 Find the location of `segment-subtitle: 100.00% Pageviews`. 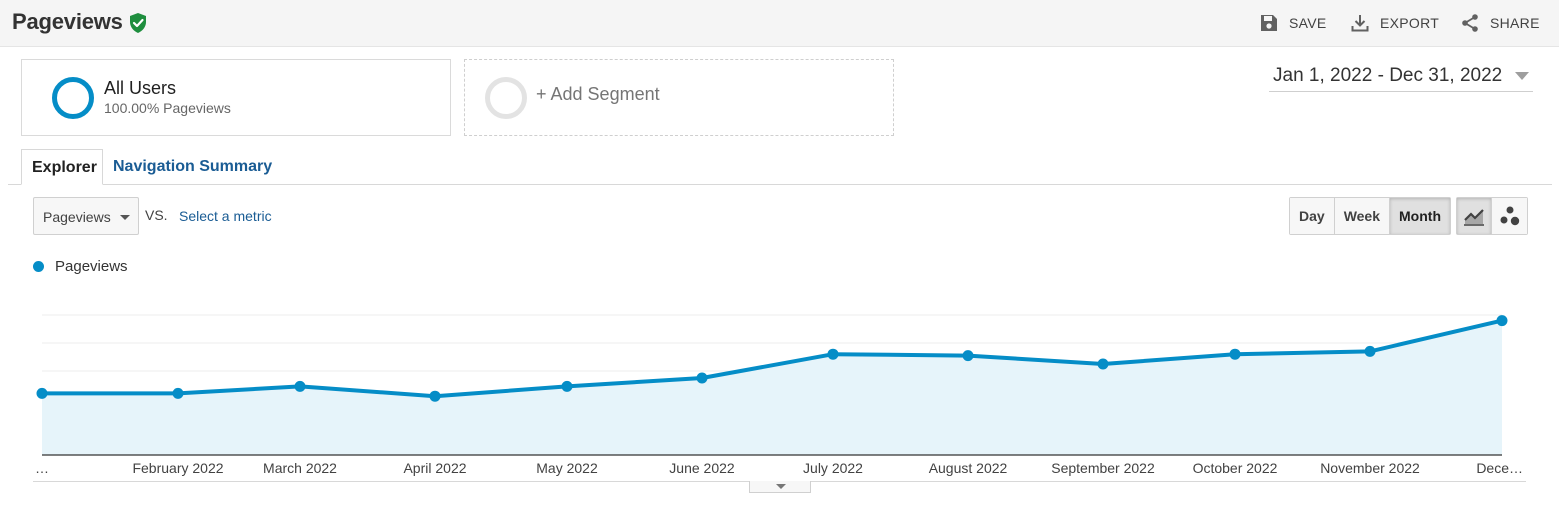

segment-subtitle: 100.00% Pageviews is located at coordinates (167, 108).